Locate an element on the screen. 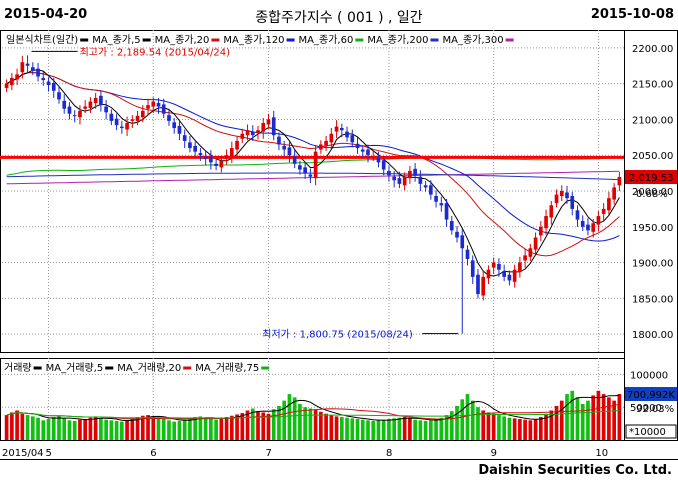 This screenshot has height=484, width=678. x-tick-label: 2015/04 is located at coordinates (23, 453).